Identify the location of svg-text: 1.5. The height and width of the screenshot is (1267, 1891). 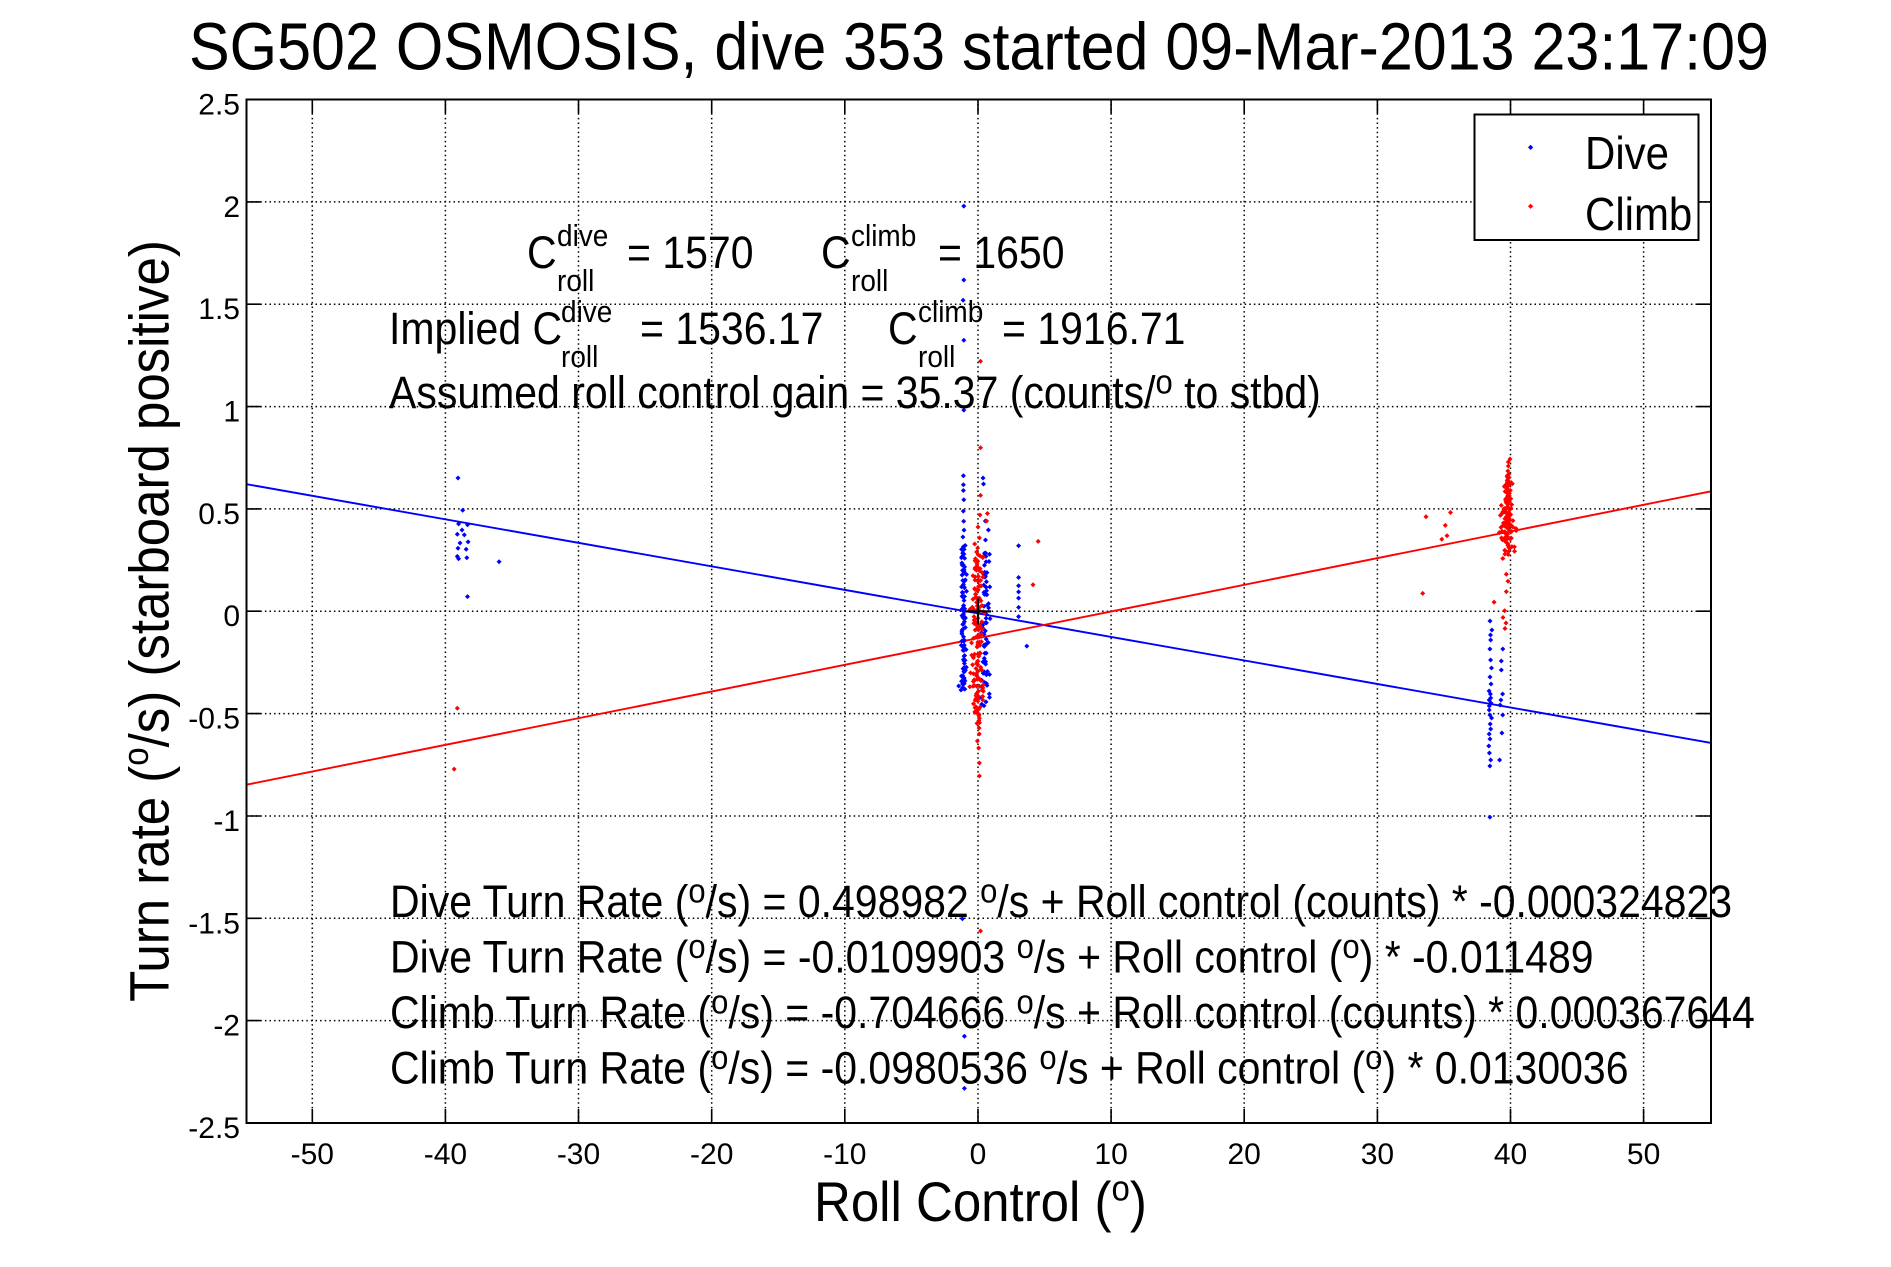
(219, 309).